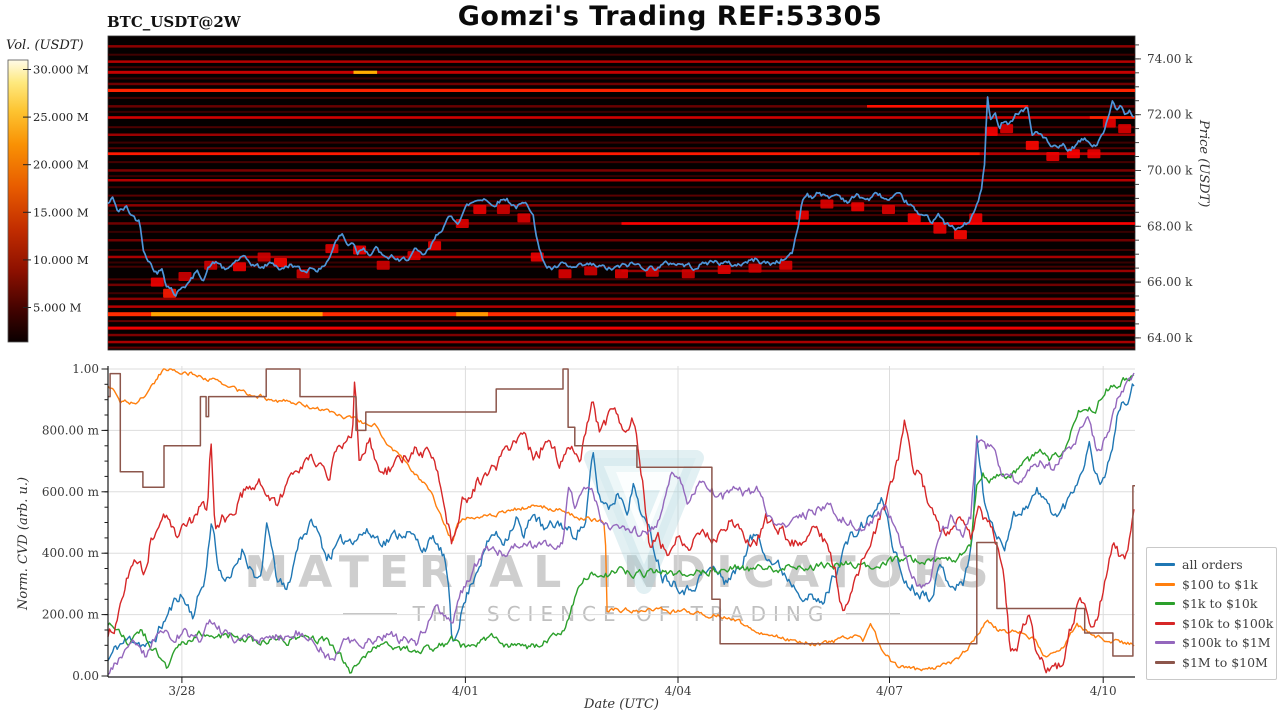 The image size is (1280, 720). I want to click on legend-label: $10k to $100k, so click(1228, 623).